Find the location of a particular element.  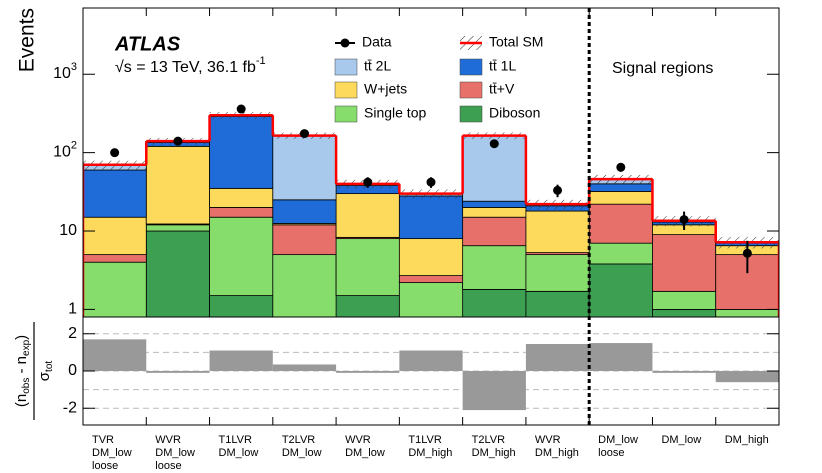

legend-label: tt̄ 2L is located at coordinates (377, 66).